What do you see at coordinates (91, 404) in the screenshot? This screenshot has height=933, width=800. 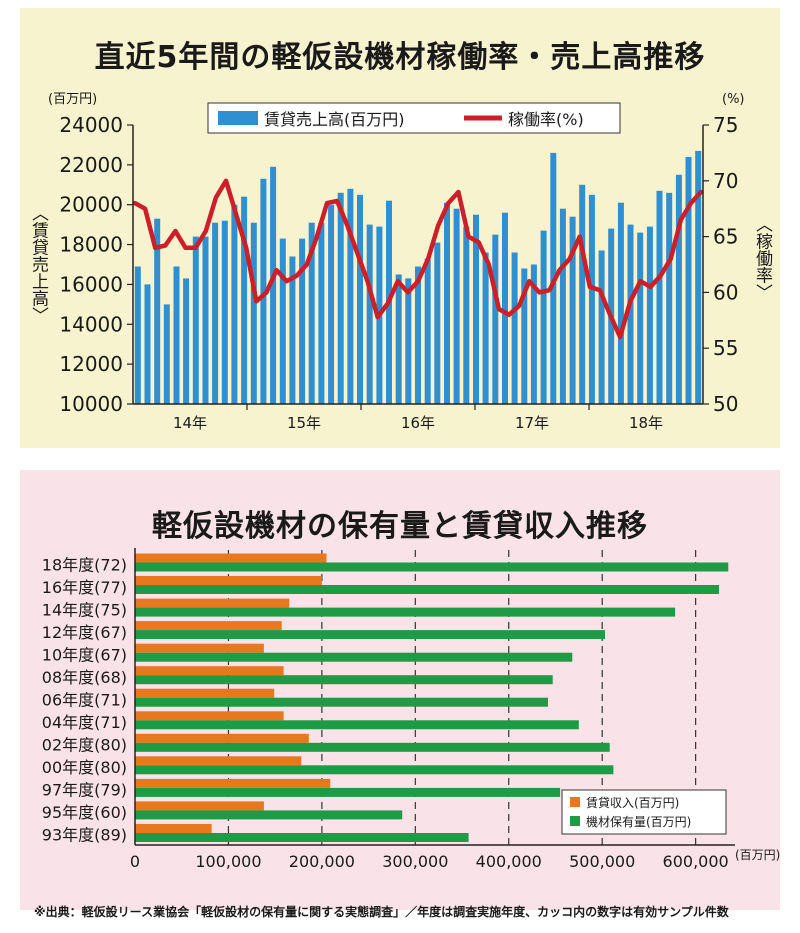 I see `y-left-tick-label: 10000` at bounding box center [91, 404].